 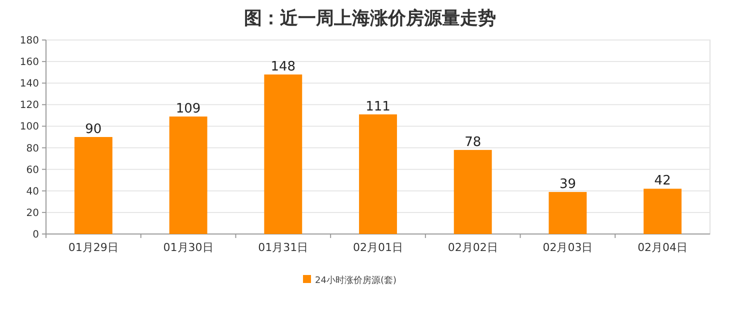 What do you see at coordinates (32, 192) in the screenshot?
I see `y-tick-label: 40` at bounding box center [32, 192].